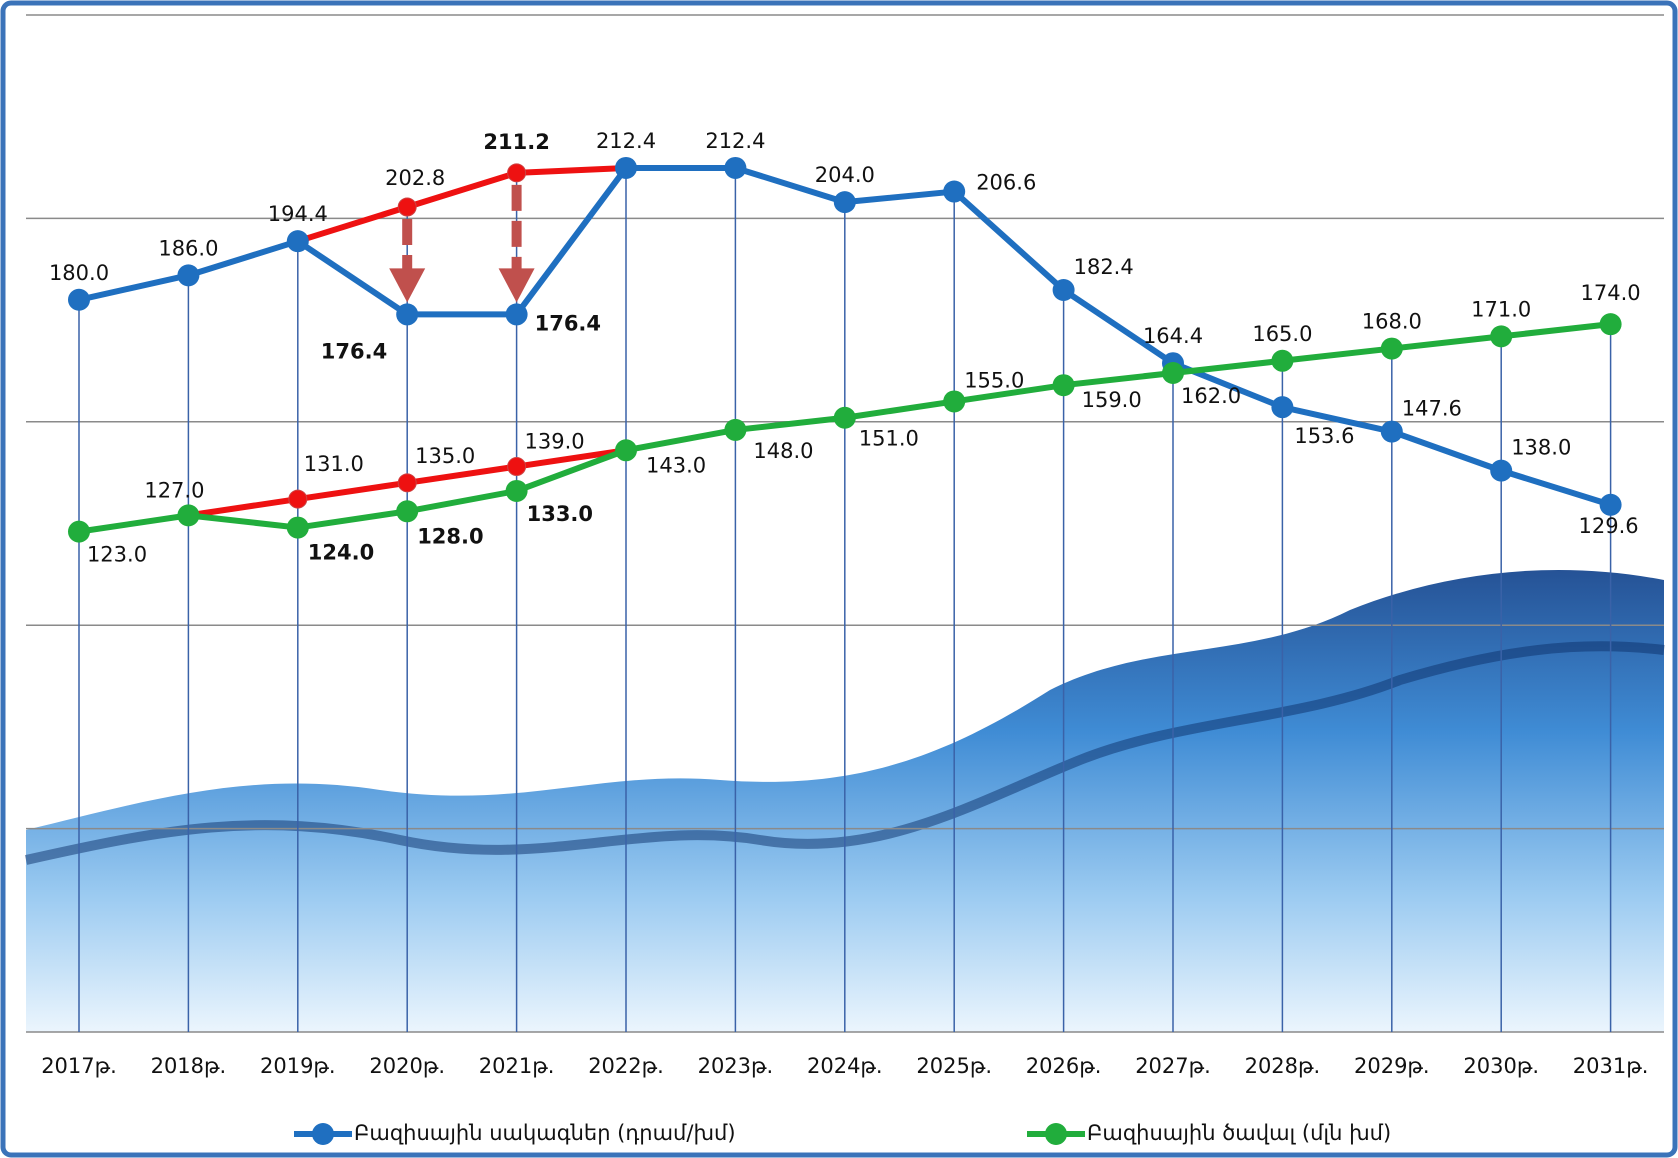 This screenshot has height=1158, width=1678. What do you see at coordinates (1611, 293) in the screenshot?
I see `data-label: 174.0` at bounding box center [1611, 293].